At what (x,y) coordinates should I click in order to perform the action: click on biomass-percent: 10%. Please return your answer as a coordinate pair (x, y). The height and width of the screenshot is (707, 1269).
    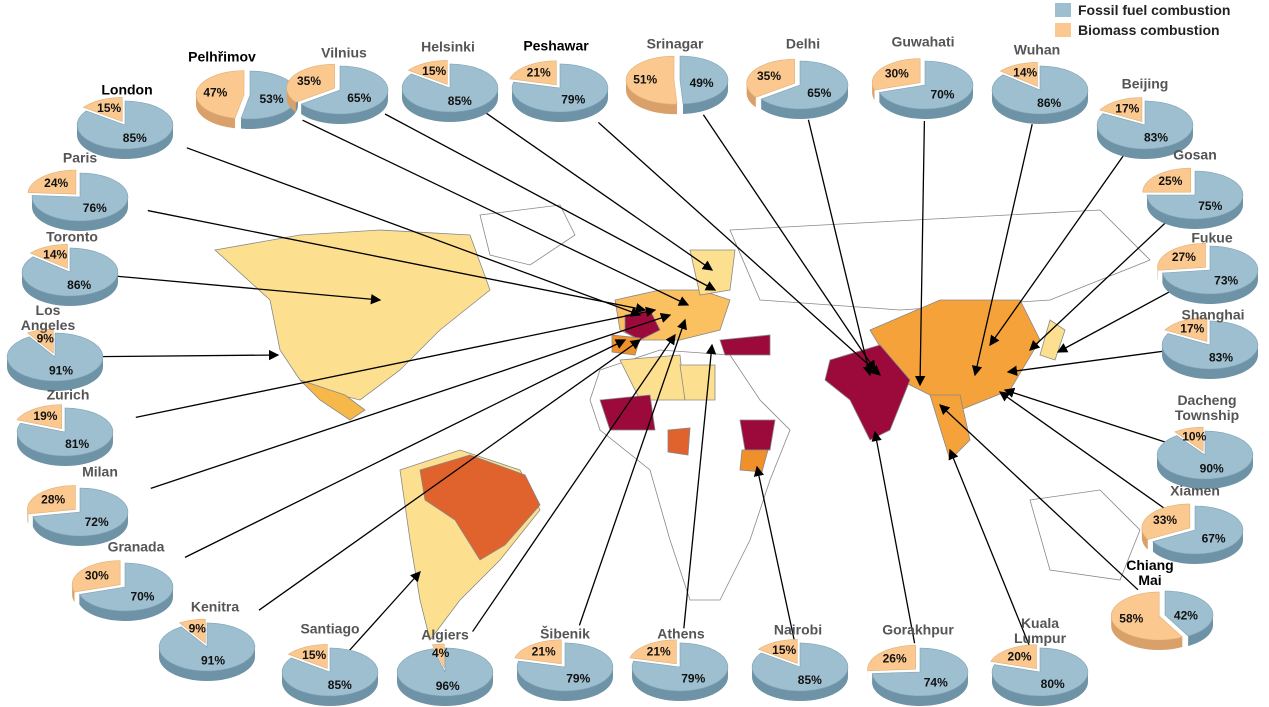
    Looking at the image, I should click on (1194, 437).